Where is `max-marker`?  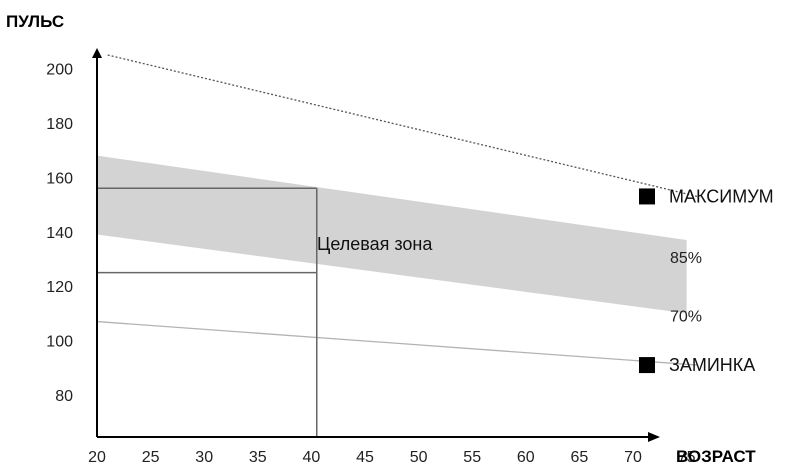 max-marker is located at coordinates (647, 196).